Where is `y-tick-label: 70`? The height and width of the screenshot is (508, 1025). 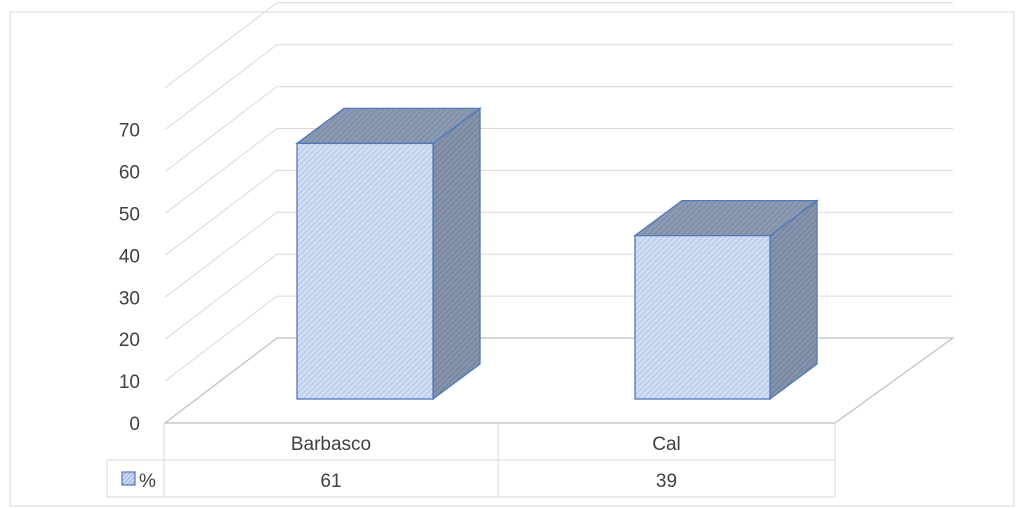
y-tick-label: 70 is located at coordinates (129, 131).